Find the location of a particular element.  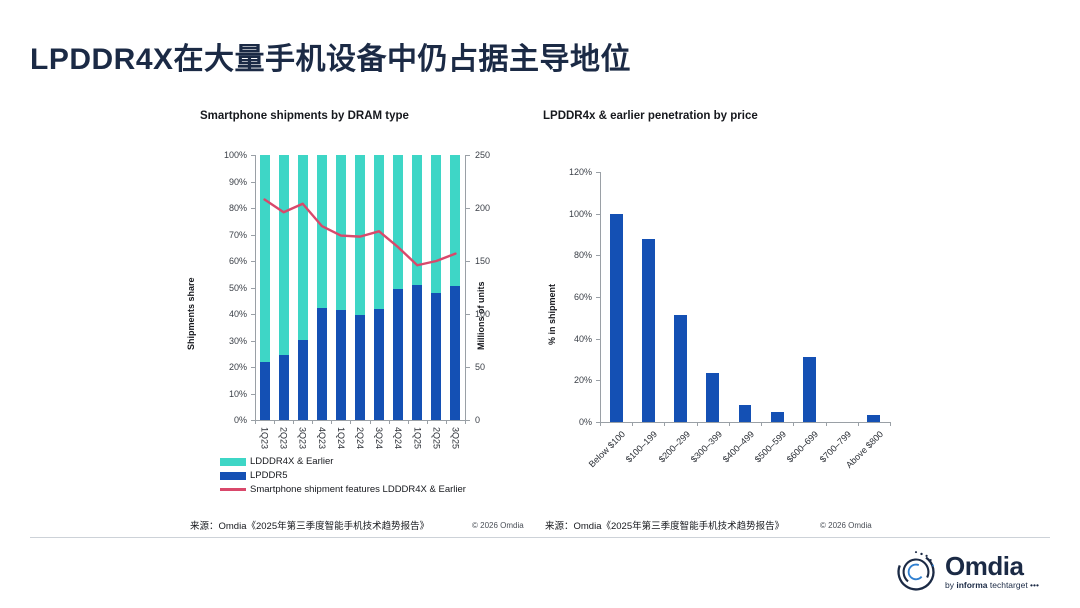

legend-swatch-icon-lpddr5 is located at coordinates (233, 475).